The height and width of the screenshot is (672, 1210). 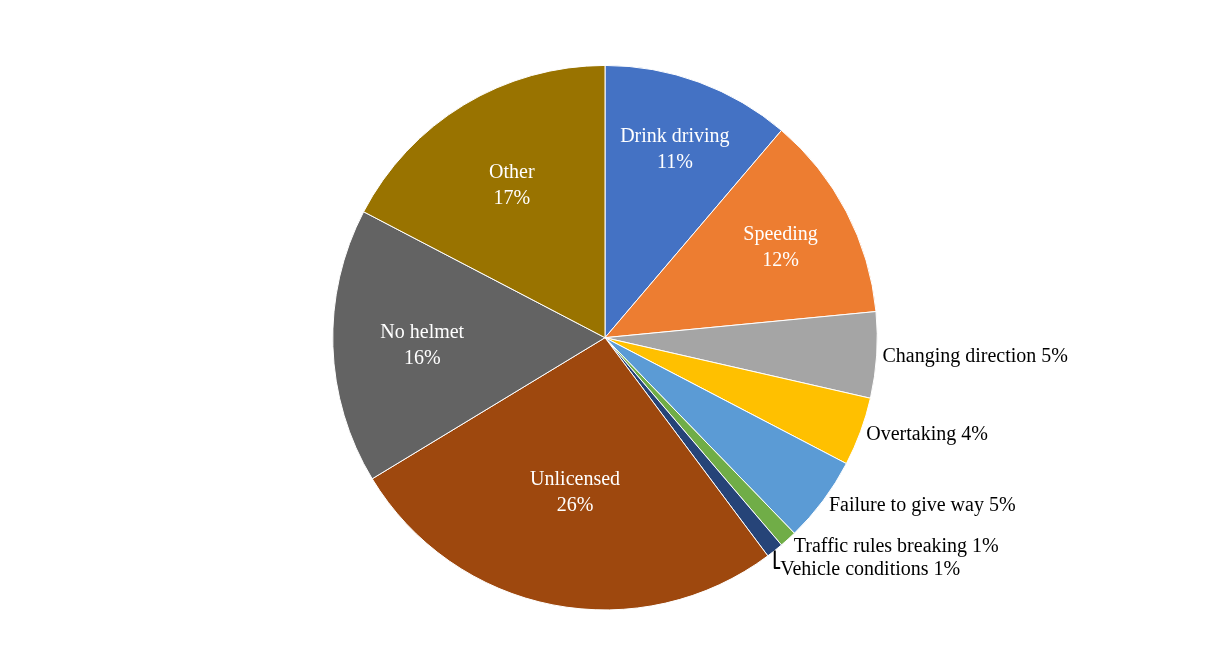 I want to click on data-label: 16%, so click(x=422, y=356).